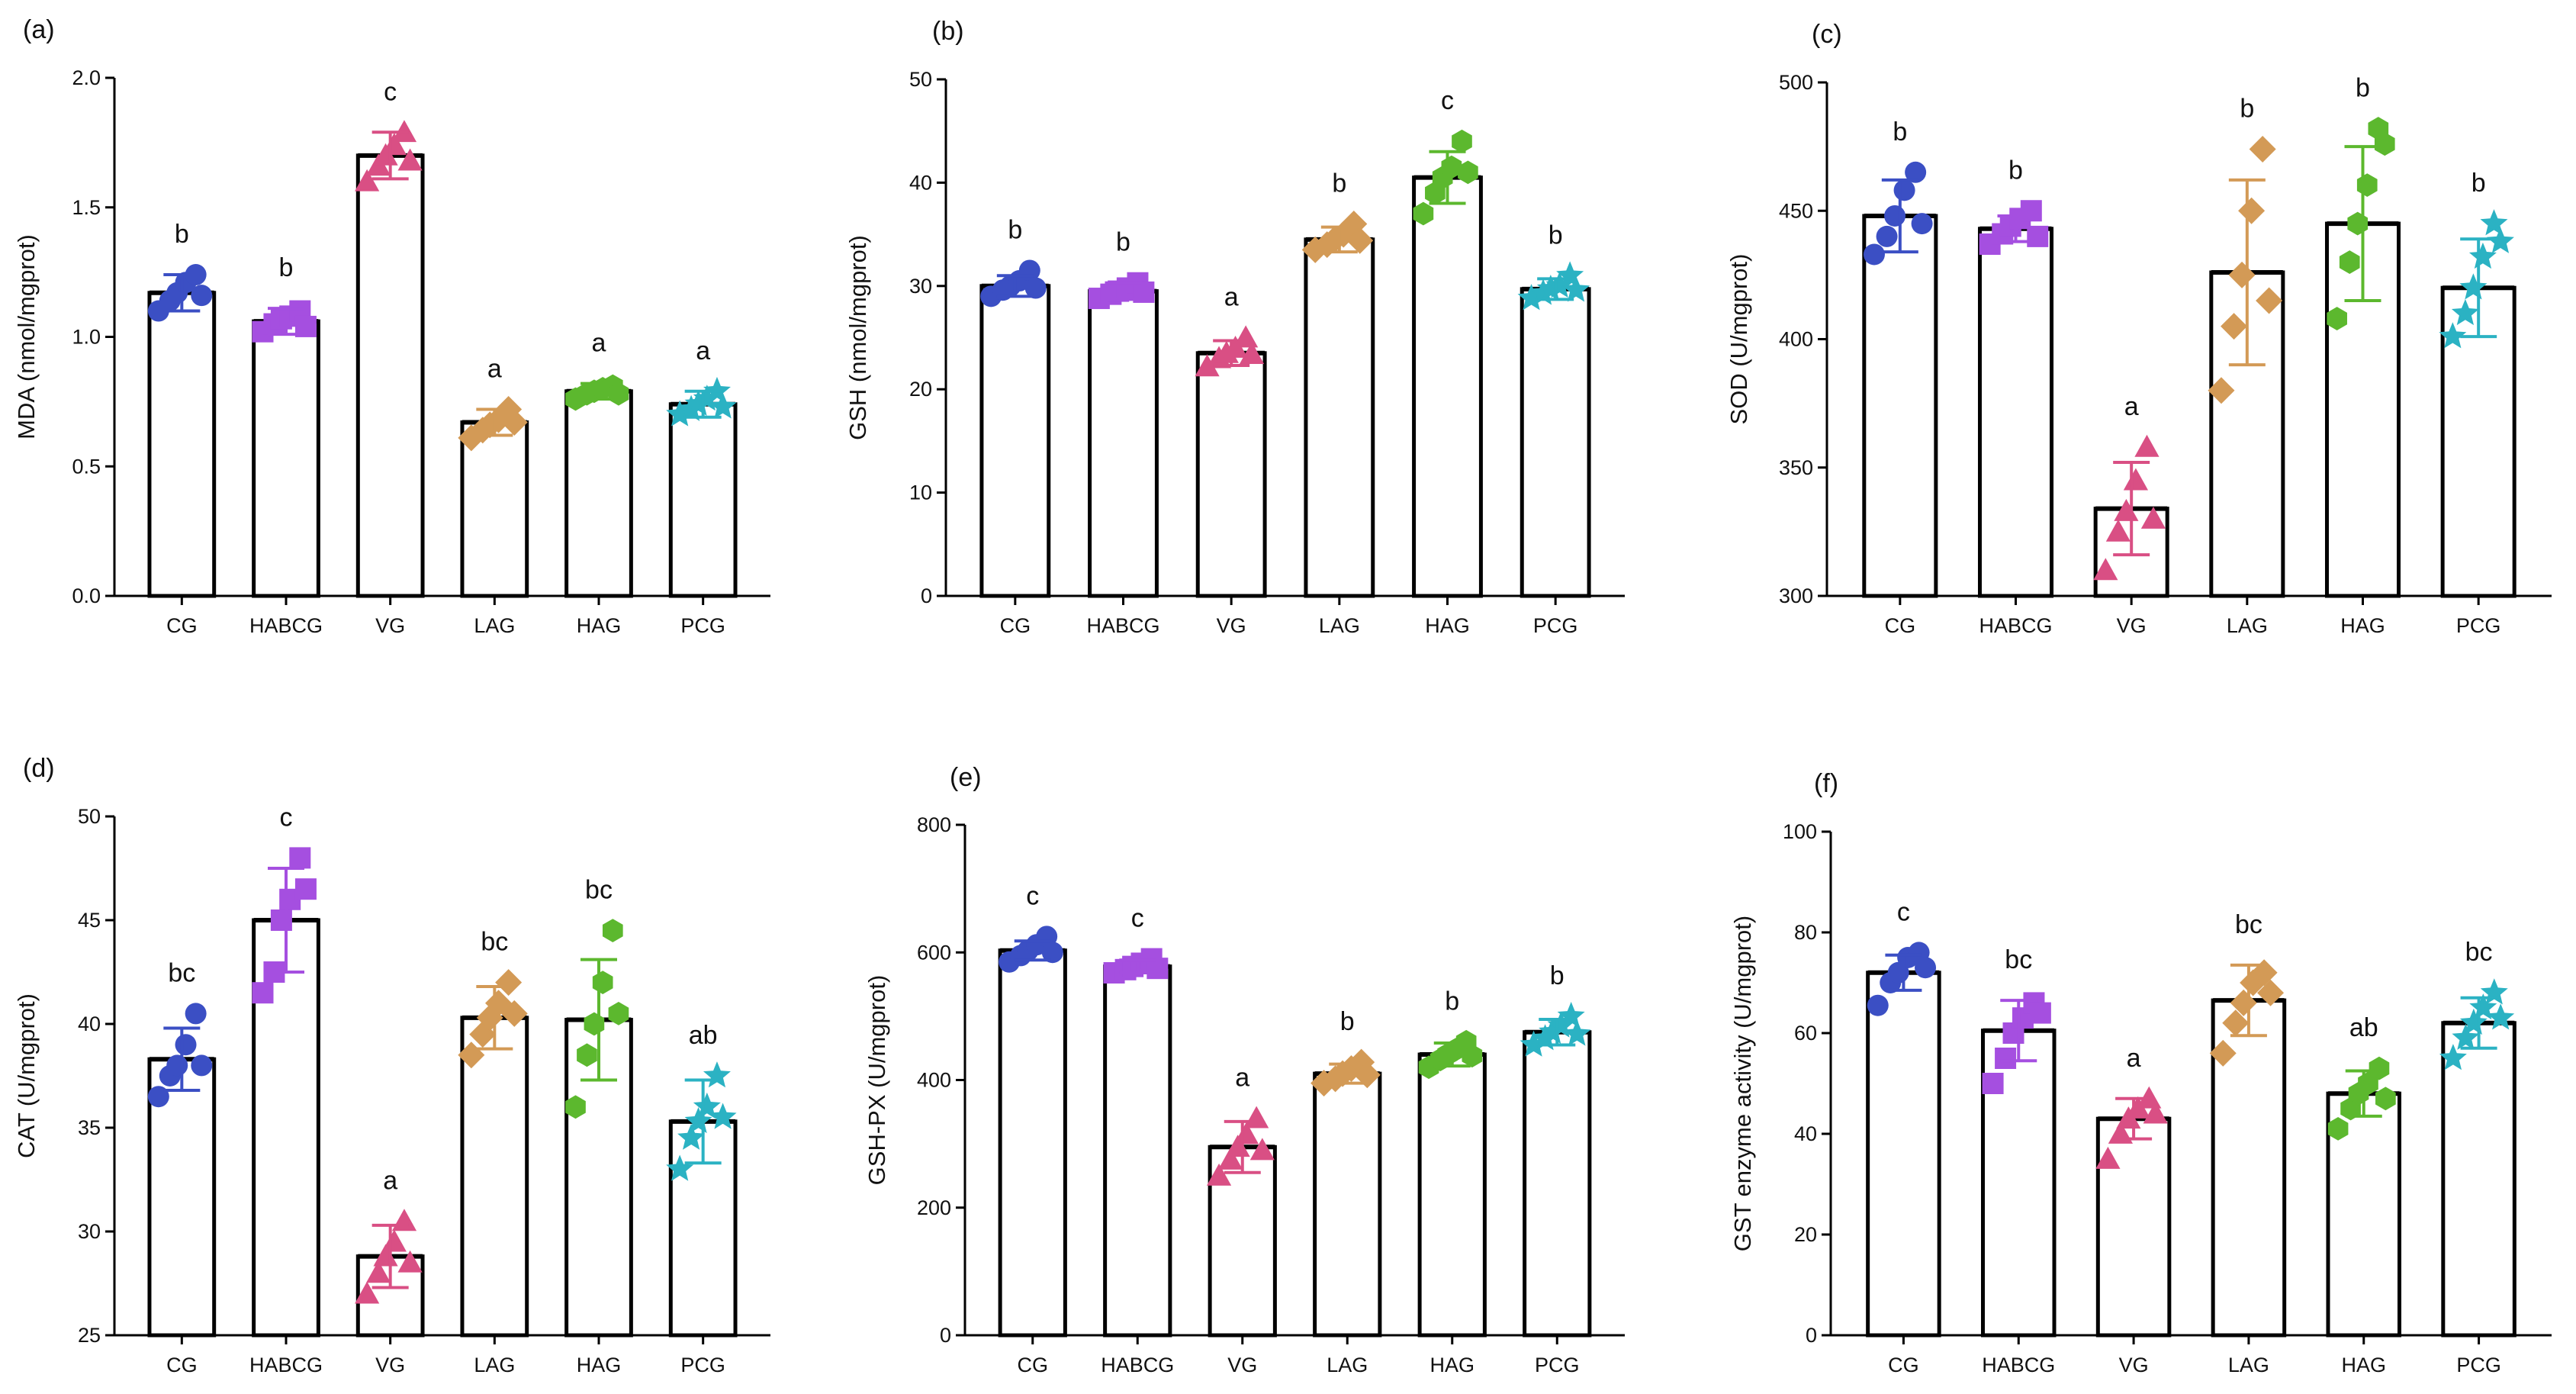 This screenshot has width=2576, height=1394. What do you see at coordinates (2134, 1365) in the screenshot?
I see `x-tick-label: VG` at bounding box center [2134, 1365].